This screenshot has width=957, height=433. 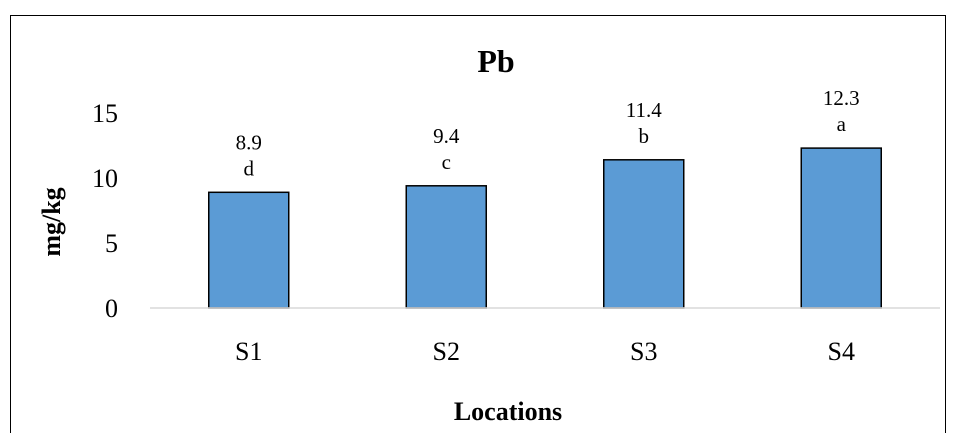 What do you see at coordinates (249, 142) in the screenshot?
I see `value-label-s1: 8.9` at bounding box center [249, 142].